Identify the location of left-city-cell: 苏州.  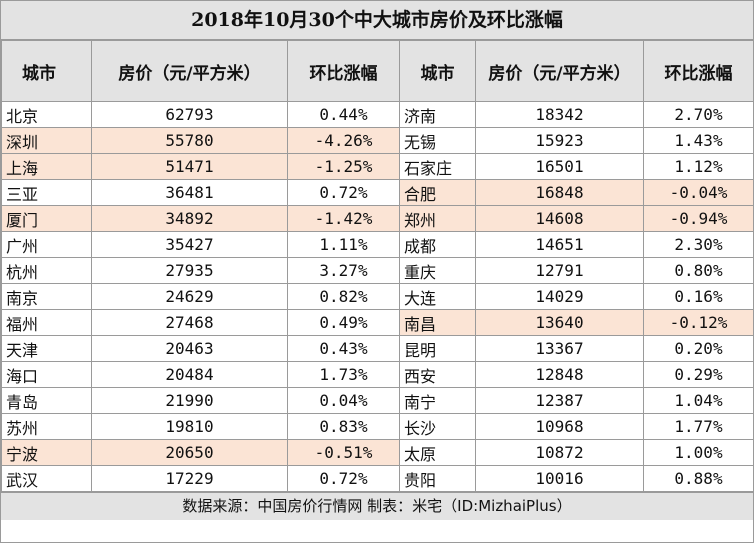
(46, 426).